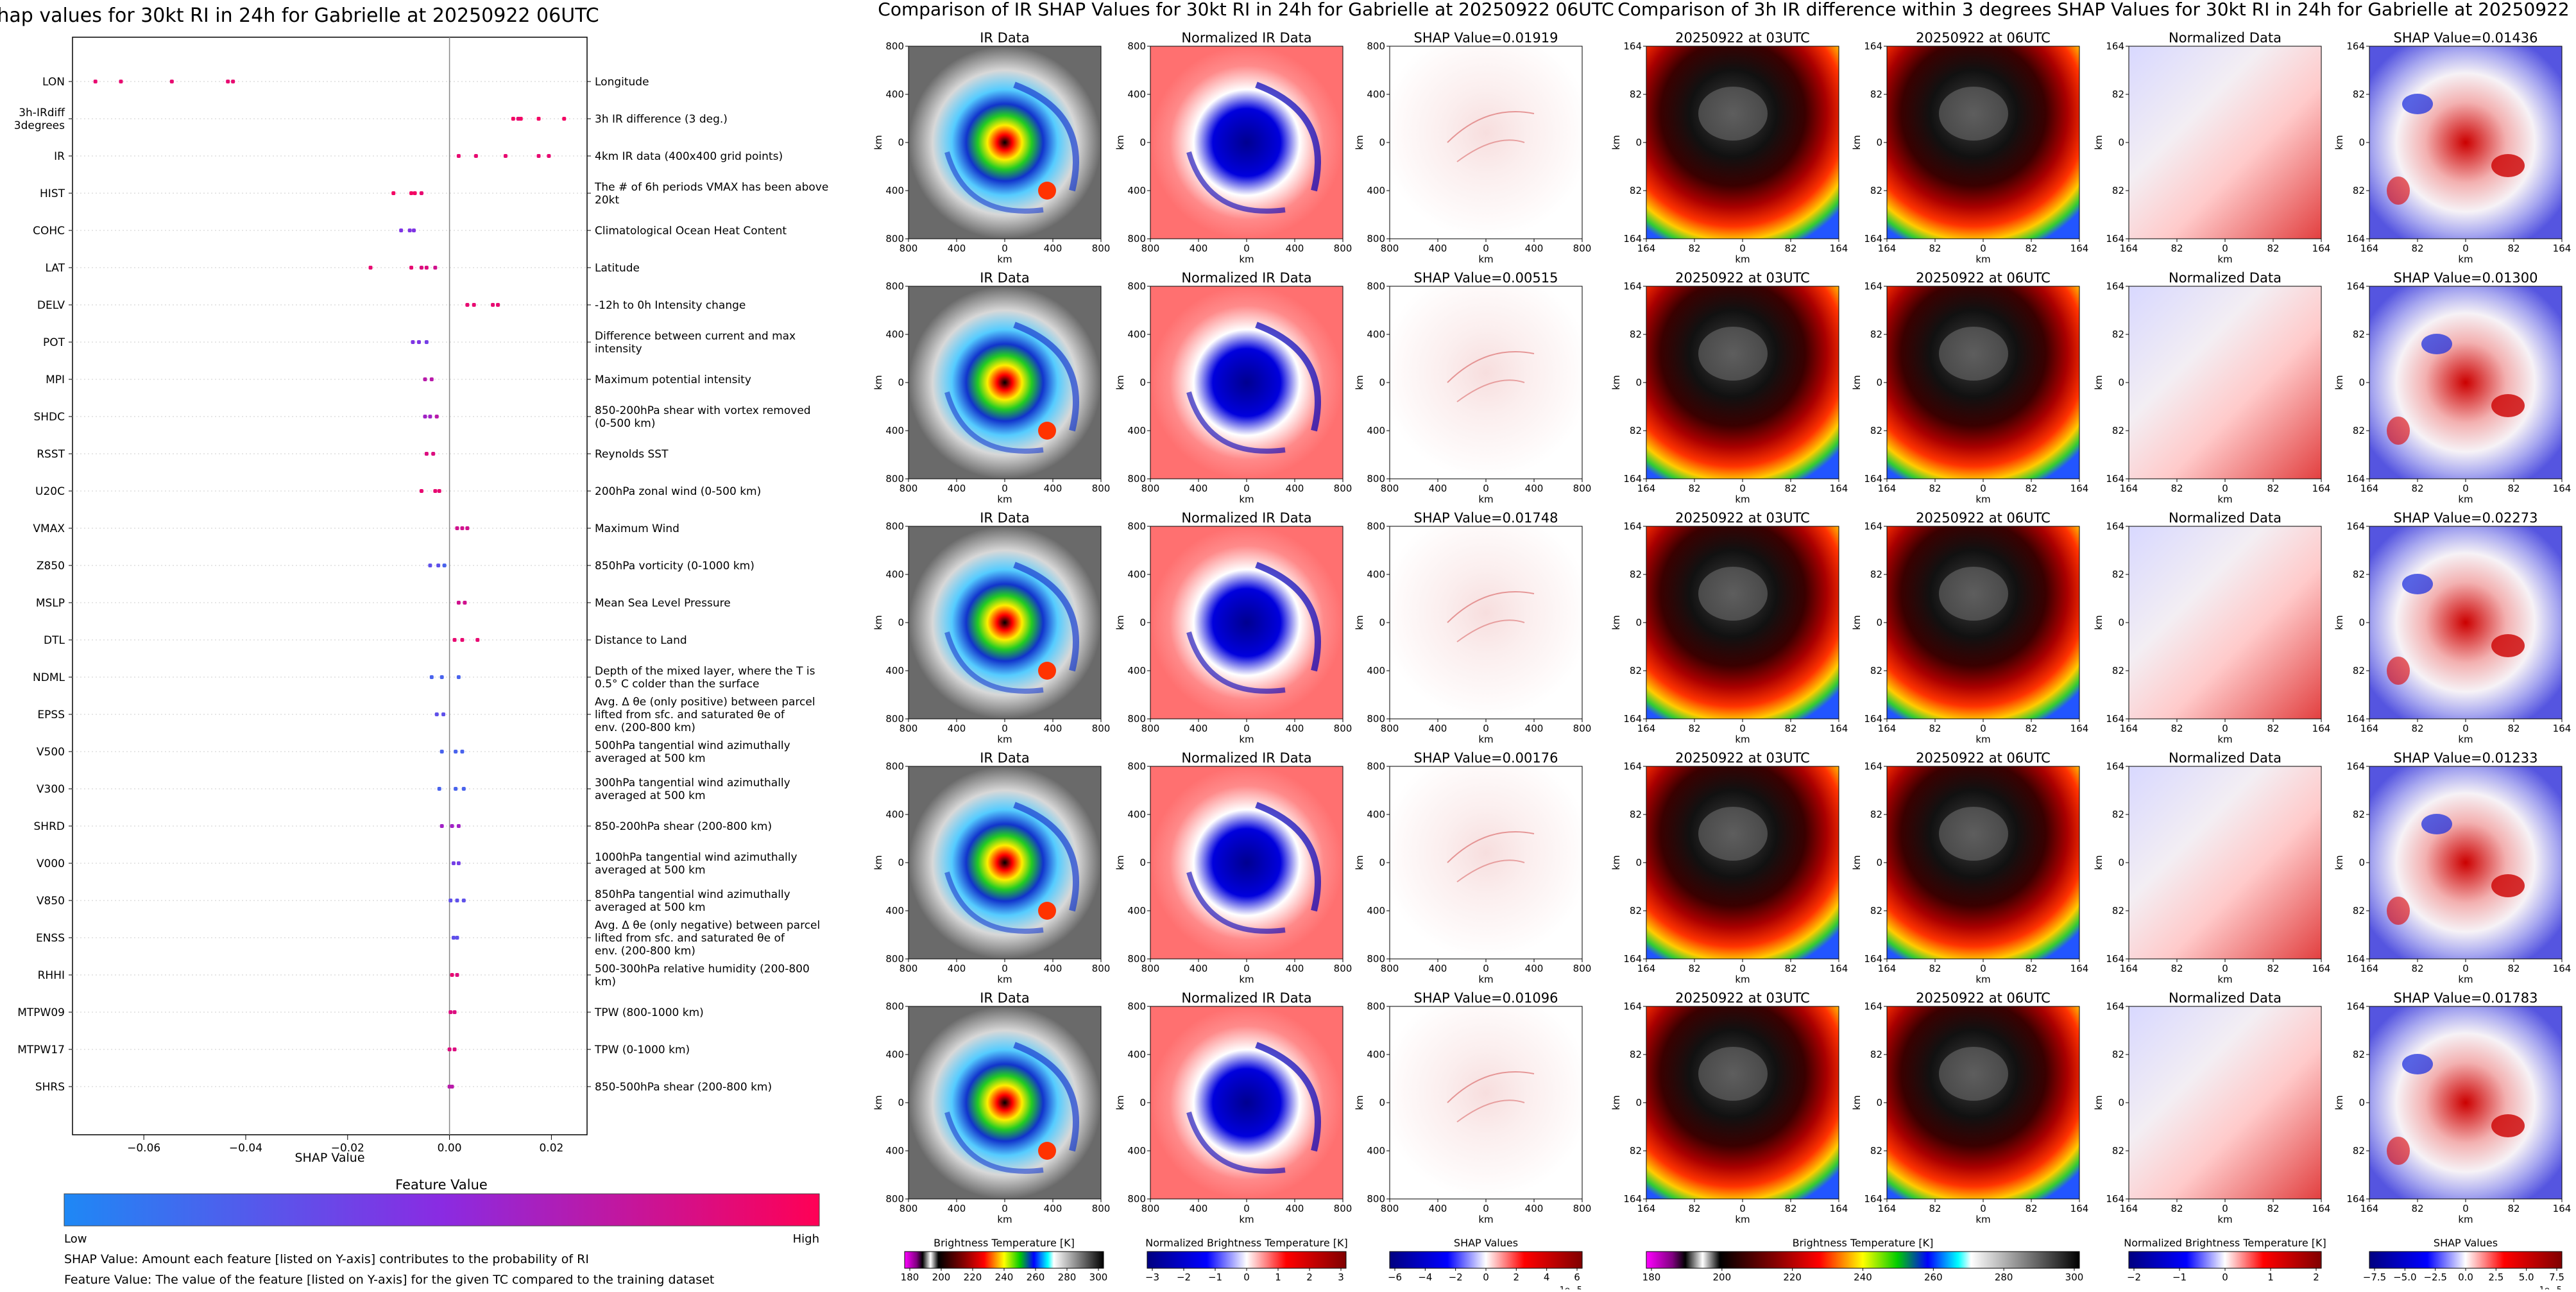  What do you see at coordinates (2316, 1277) in the screenshot?
I see `colorbar-tick-label: 2` at bounding box center [2316, 1277].